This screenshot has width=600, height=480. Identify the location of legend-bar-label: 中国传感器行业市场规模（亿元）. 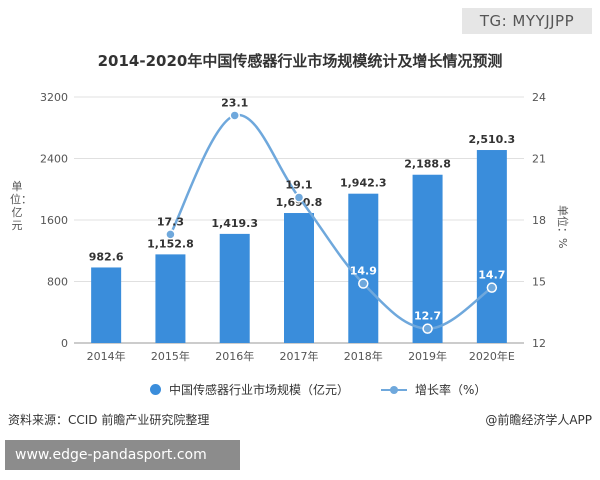
(259, 390).